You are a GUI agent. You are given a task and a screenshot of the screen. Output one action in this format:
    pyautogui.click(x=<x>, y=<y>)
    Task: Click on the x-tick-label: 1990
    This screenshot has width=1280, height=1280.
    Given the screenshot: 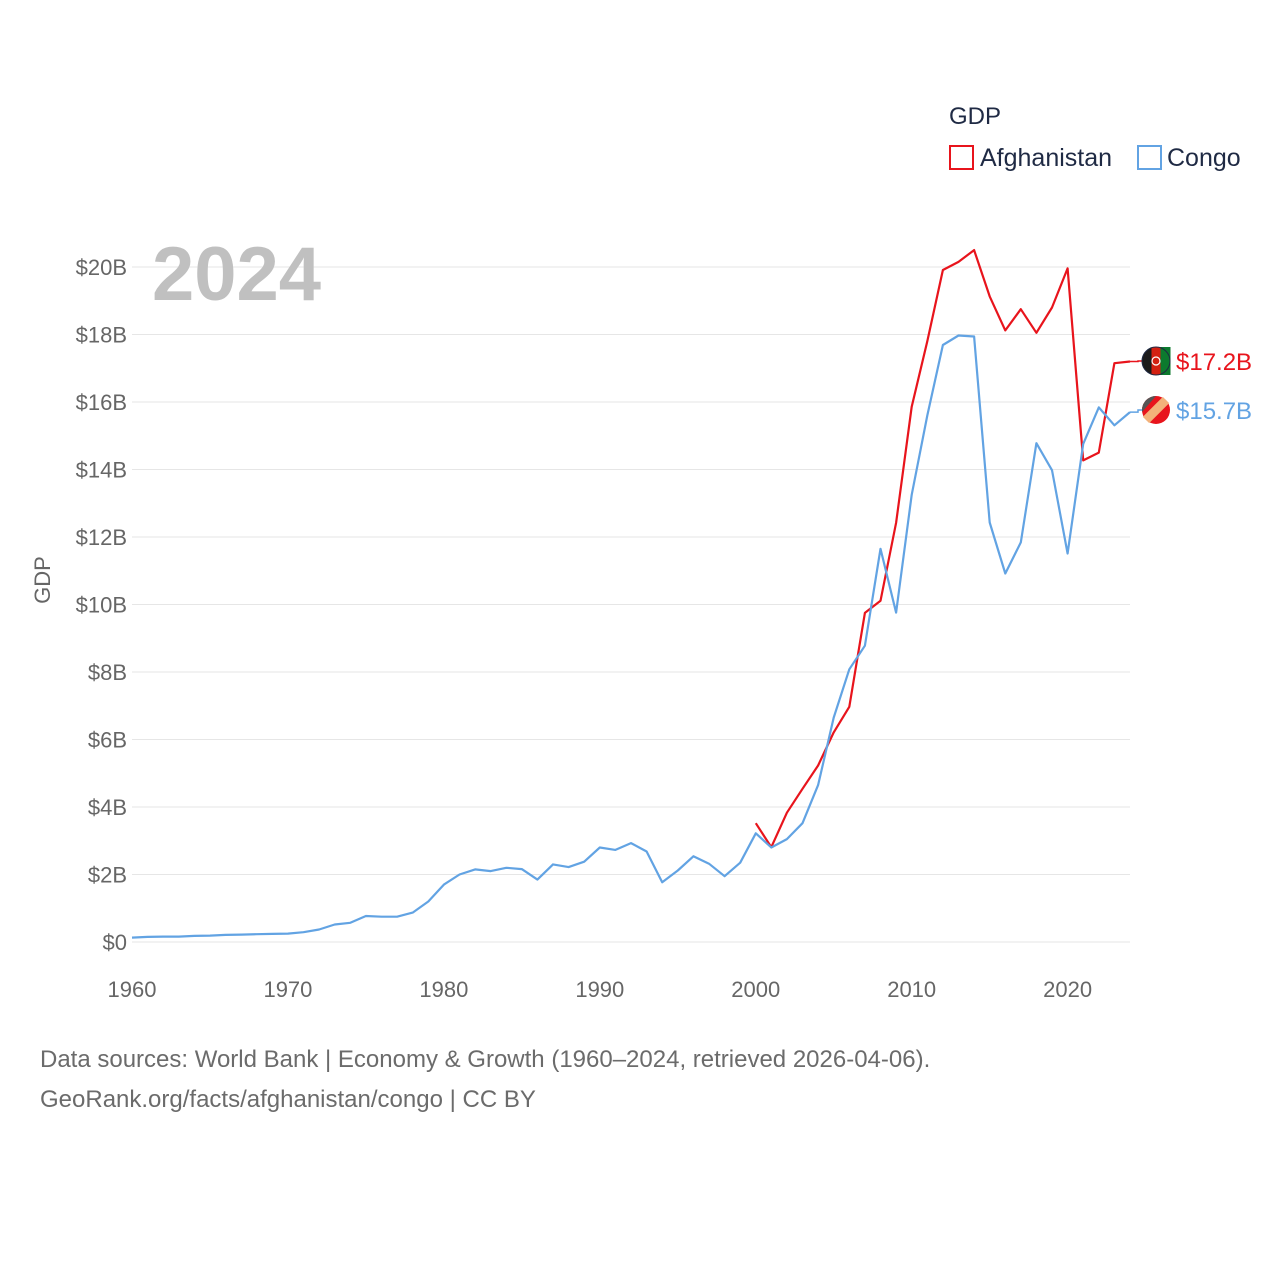 What is the action you would take?
    pyautogui.click(x=599, y=989)
    